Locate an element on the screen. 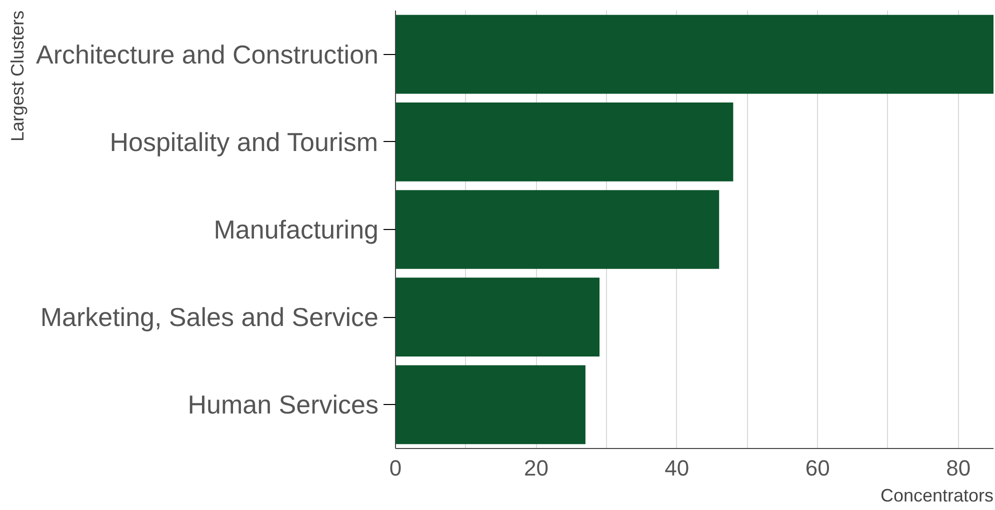 This screenshot has width=995, height=510. y-tick-label: Hospitality and Tourism is located at coordinates (244, 141).